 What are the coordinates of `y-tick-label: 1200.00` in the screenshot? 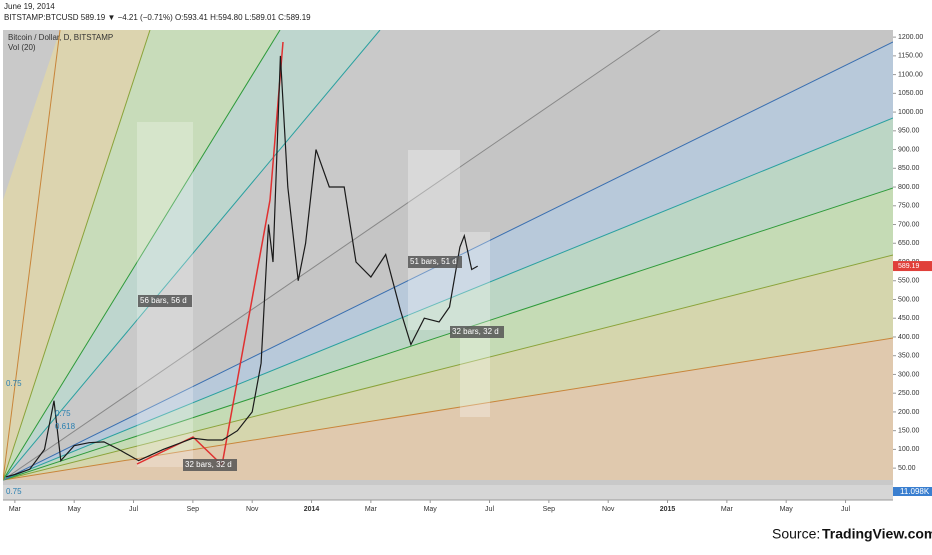 It's located at (910, 37).